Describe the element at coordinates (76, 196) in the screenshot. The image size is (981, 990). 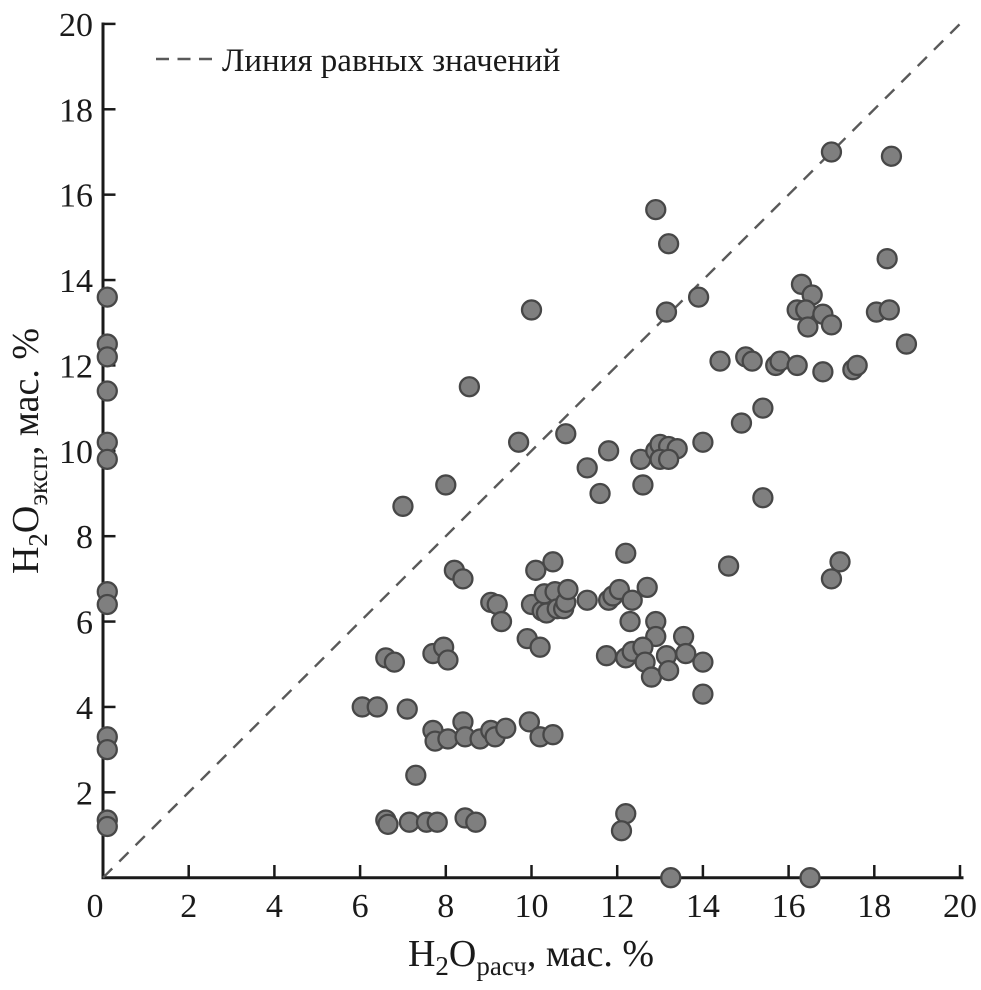
I see `y-tick-label: 16` at that location.